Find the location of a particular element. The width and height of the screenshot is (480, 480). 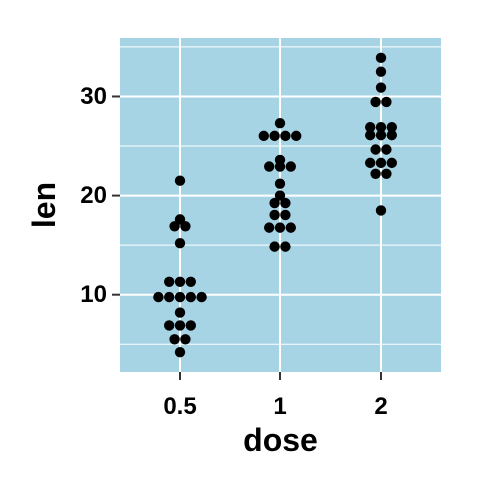

y-axis-title: len is located at coordinates (44, 205).